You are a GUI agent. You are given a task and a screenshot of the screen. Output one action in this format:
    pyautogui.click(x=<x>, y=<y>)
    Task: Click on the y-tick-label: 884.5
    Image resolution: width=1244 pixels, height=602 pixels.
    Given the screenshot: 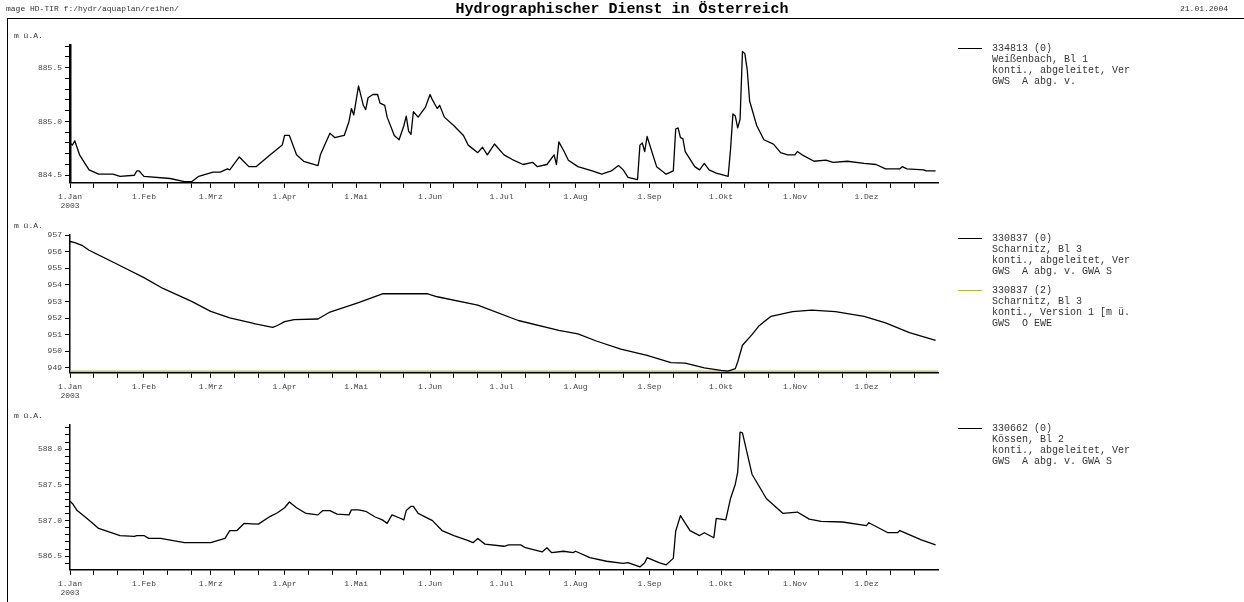 What is the action you would take?
    pyautogui.click(x=50, y=175)
    